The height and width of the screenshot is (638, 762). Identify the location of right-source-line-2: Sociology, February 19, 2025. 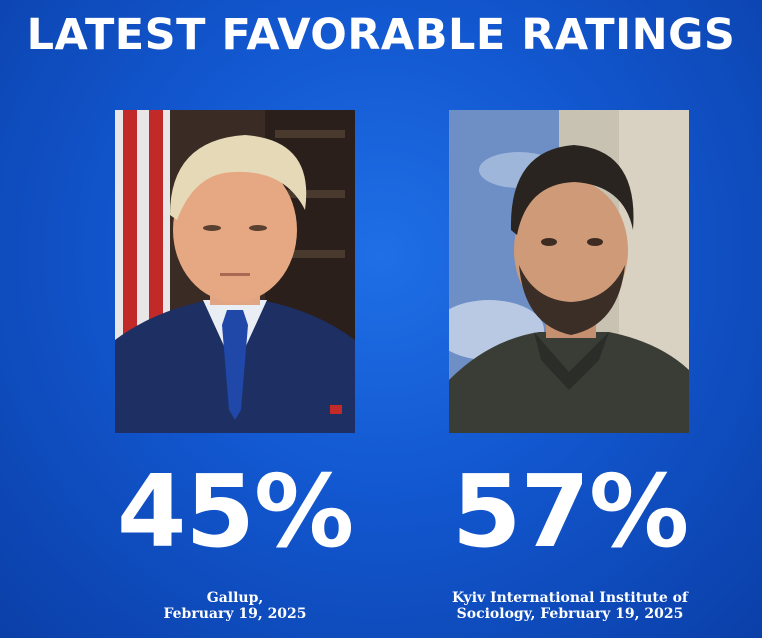
(570, 614).